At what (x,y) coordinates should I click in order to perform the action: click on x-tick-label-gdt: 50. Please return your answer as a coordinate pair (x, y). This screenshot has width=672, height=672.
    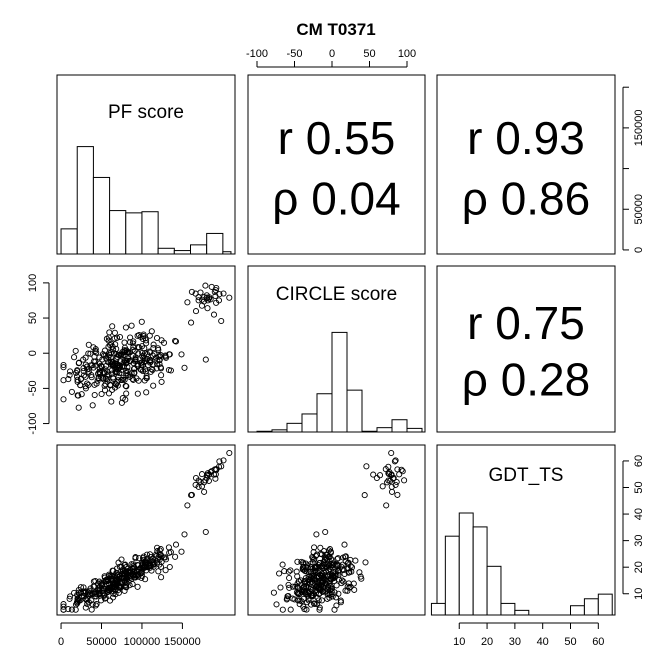
    Looking at the image, I should click on (570, 642).